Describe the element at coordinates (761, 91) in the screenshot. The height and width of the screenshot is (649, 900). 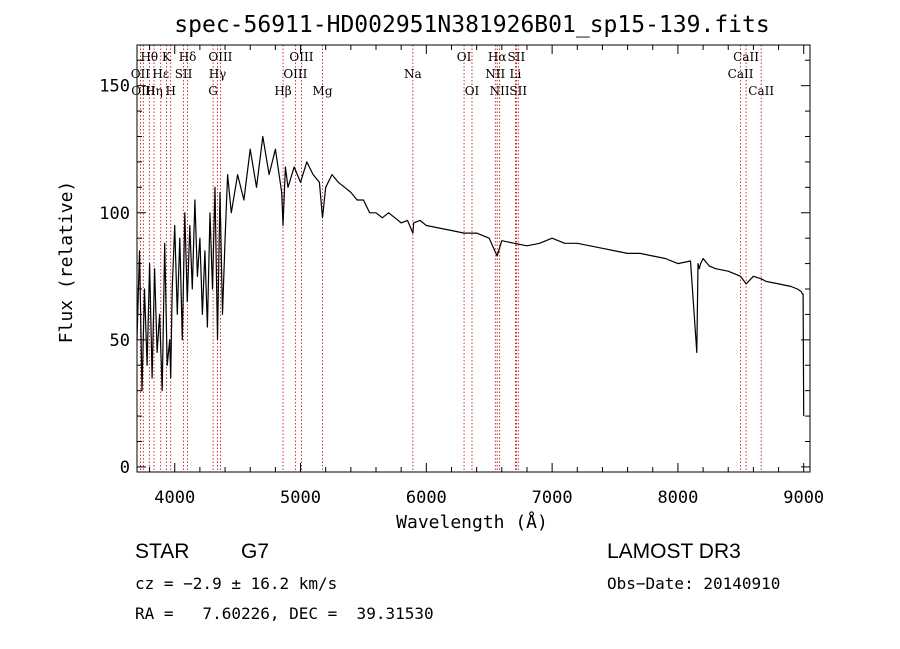
I see `line-label-27: CaII` at that location.